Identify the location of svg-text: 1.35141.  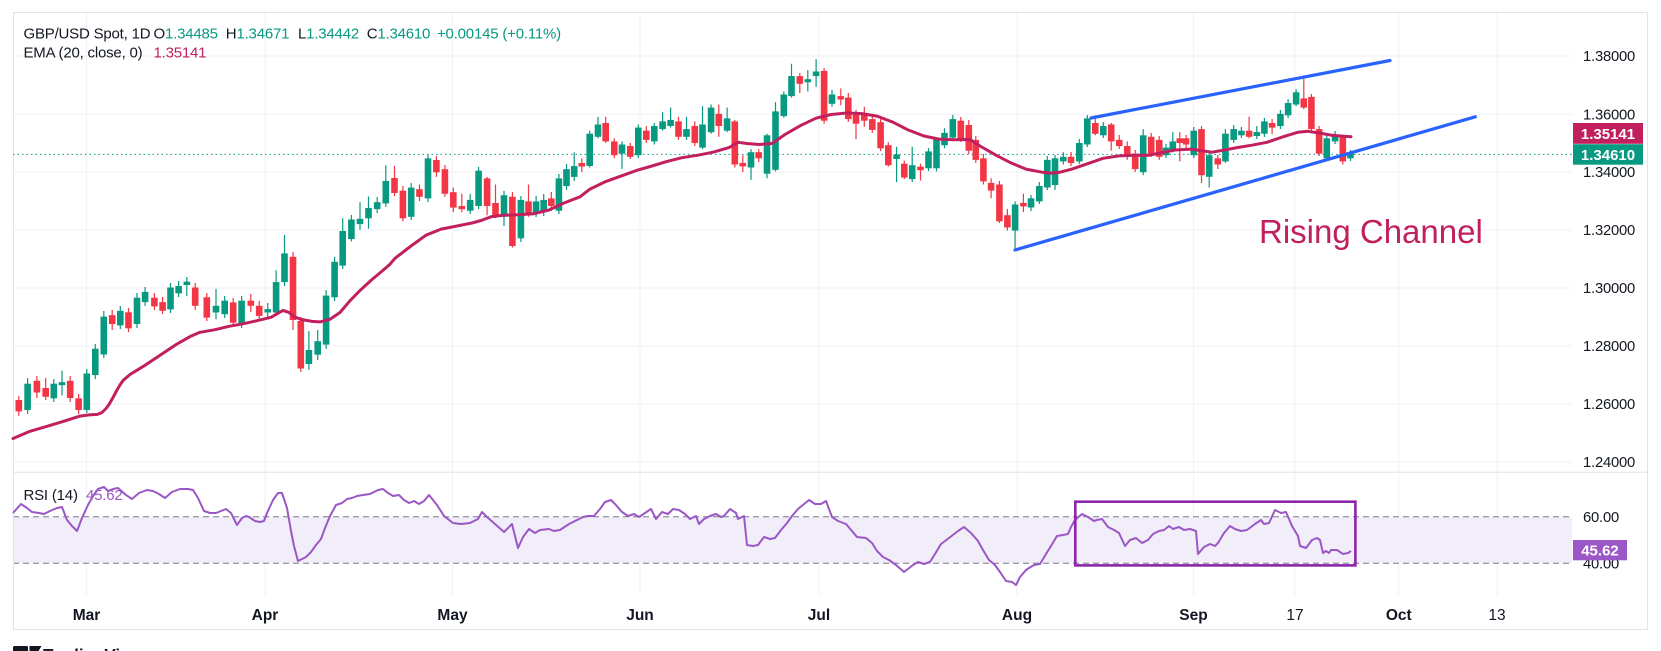
(1608, 134).